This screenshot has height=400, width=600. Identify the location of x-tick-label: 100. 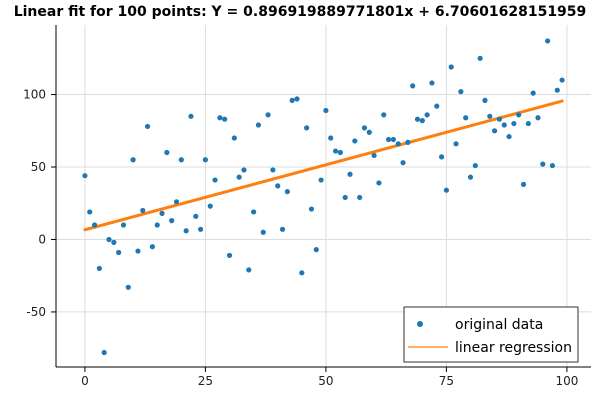
(566, 381).